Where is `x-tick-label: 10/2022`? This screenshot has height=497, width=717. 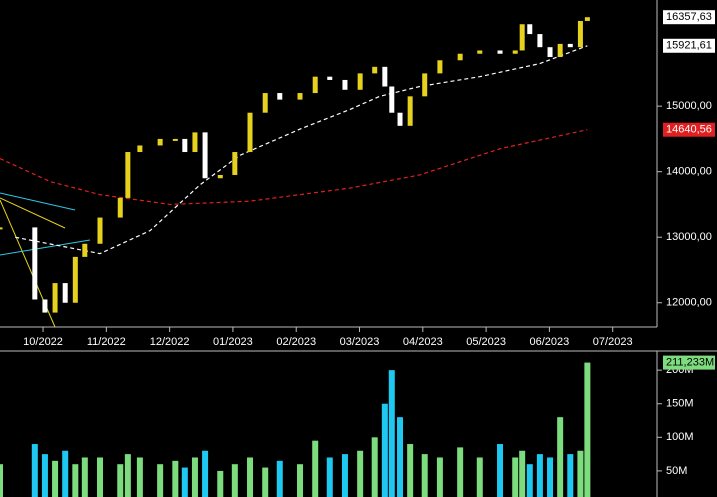
x-tick-label: 10/2022 is located at coordinates (43, 342).